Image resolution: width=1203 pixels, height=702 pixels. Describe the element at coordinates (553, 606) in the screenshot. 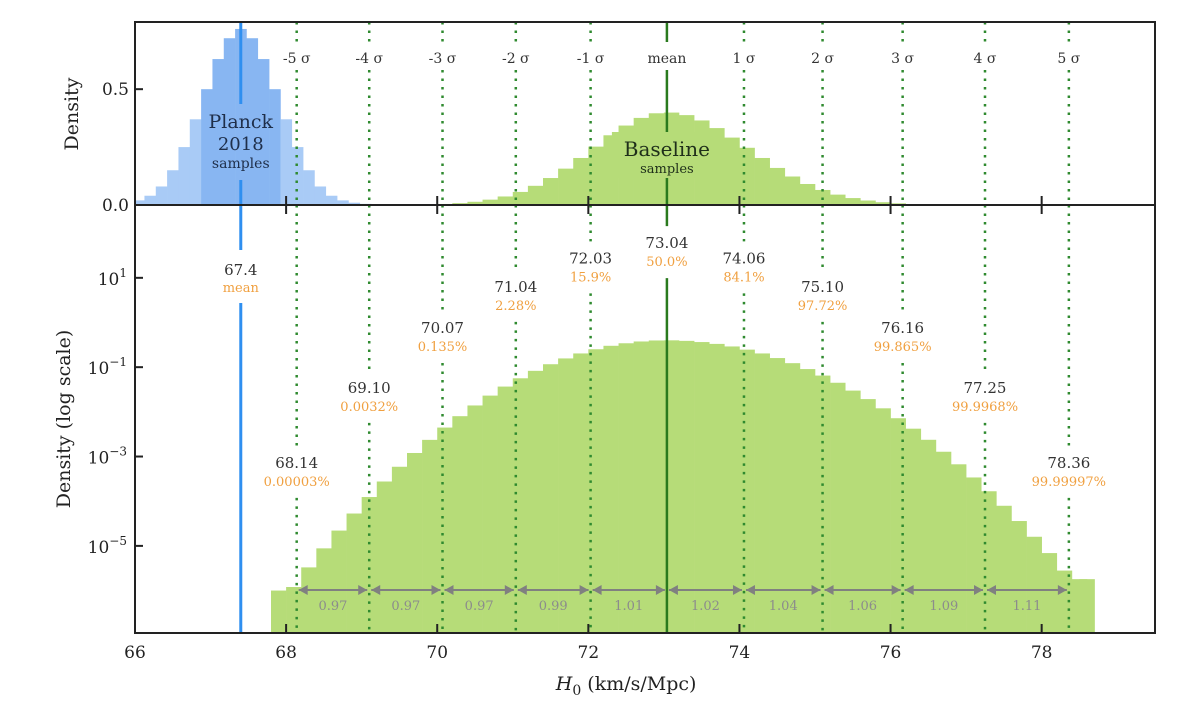

I see `interval-width-label: 0.99` at that location.